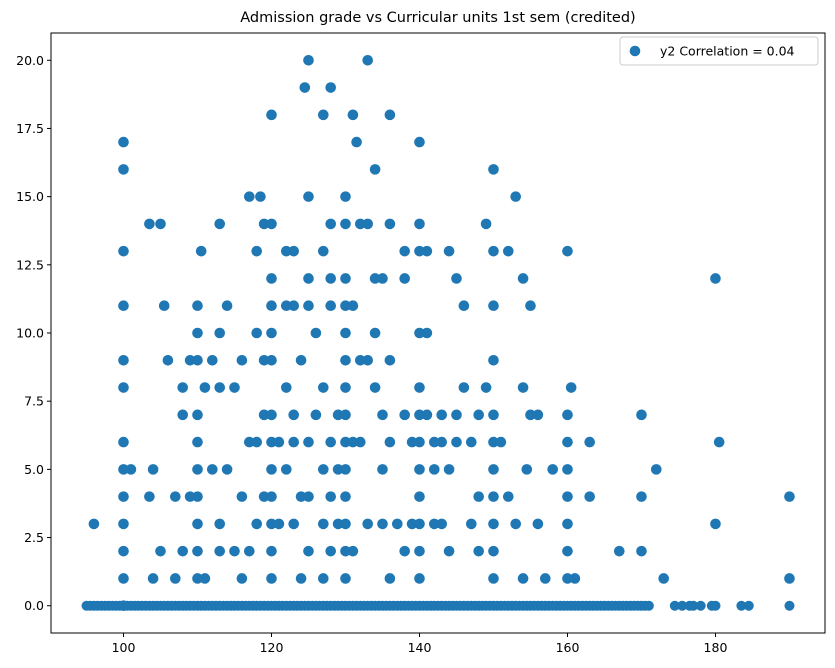 The image size is (835, 668). I want to click on x-tick-label: 180, so click(716, 647).